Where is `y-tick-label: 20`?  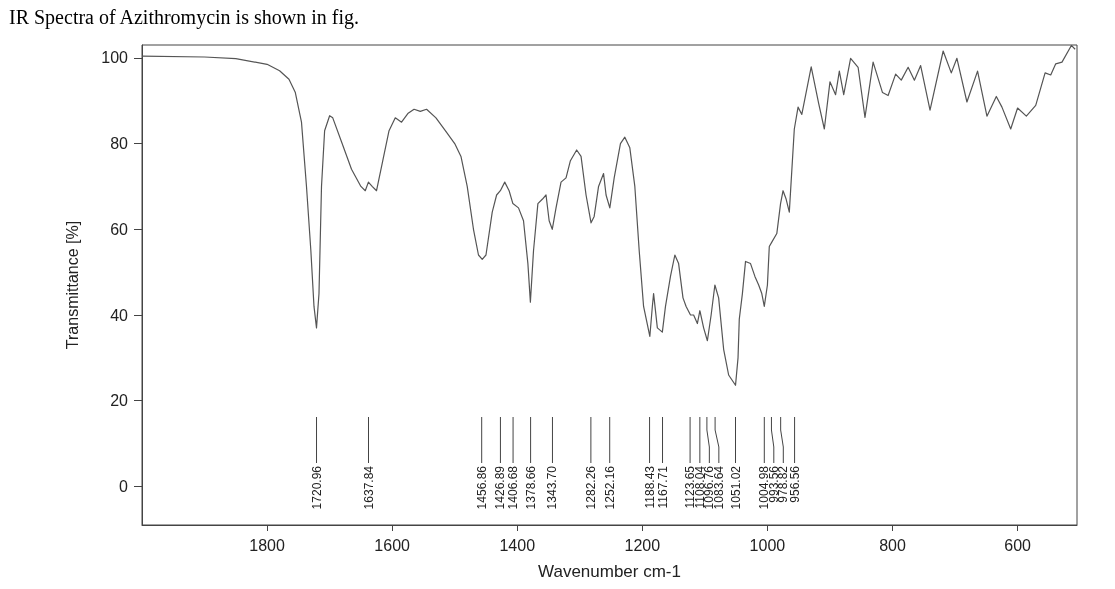 y-tick-label: 20 is located at coordinates (119, 401).